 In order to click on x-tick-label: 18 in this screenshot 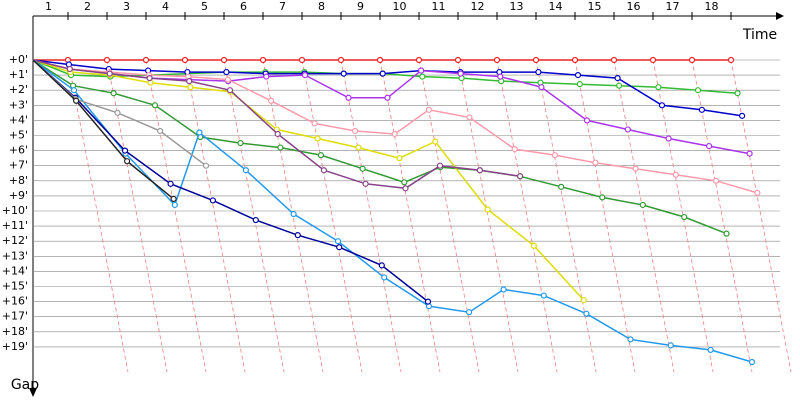, I will do `click(712, 6)`.